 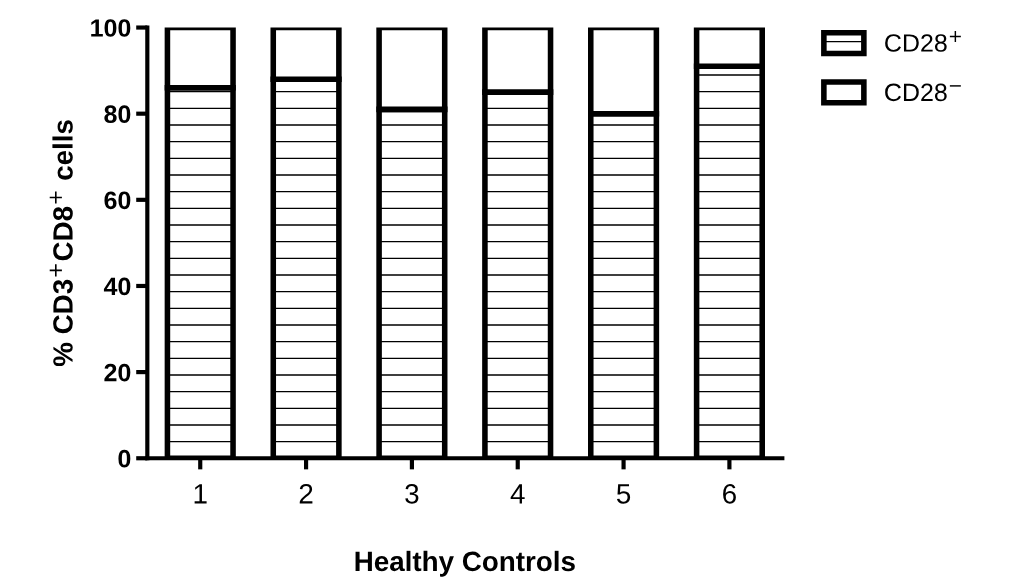 What do you see at coordinates (111, 28) in the screenshot?
I see `y-tick-label: 100` at bounding box center [111, 28].